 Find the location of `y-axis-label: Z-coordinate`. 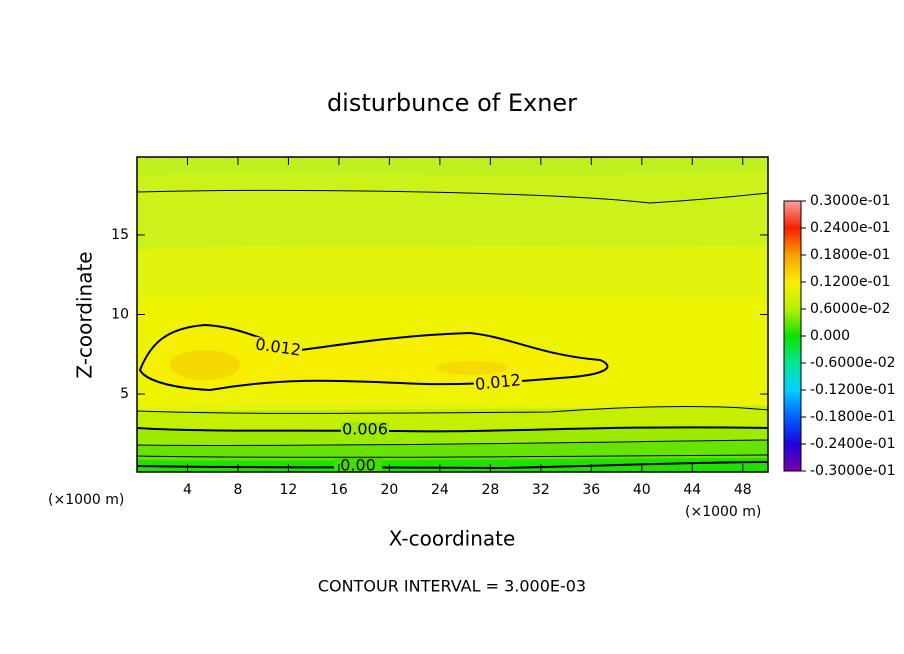

y-axis-label: Z-coordinate is located at coordinates (85, 314).